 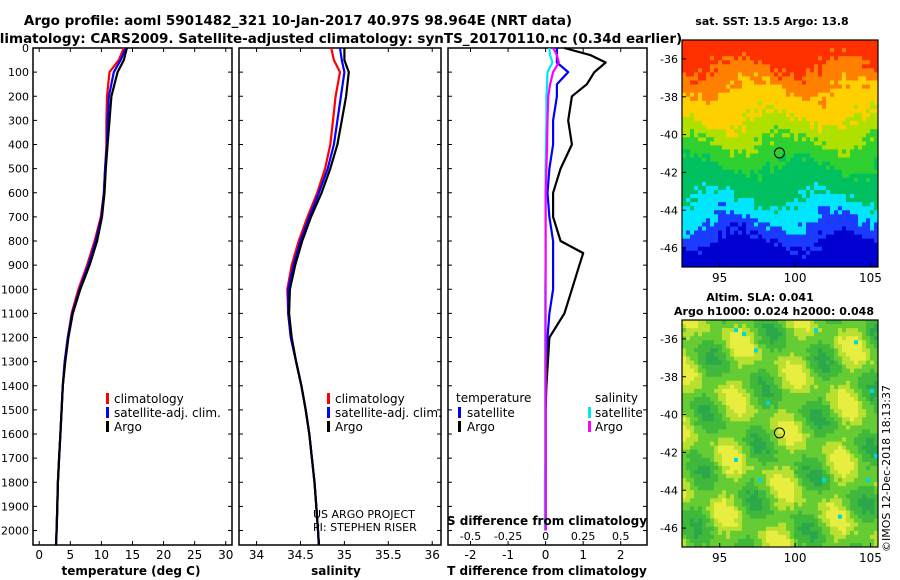 What do you see at coordinates (107, 426) in the screenshot?
I see `legend-swatch-argo` at bounding box center [107, 426].